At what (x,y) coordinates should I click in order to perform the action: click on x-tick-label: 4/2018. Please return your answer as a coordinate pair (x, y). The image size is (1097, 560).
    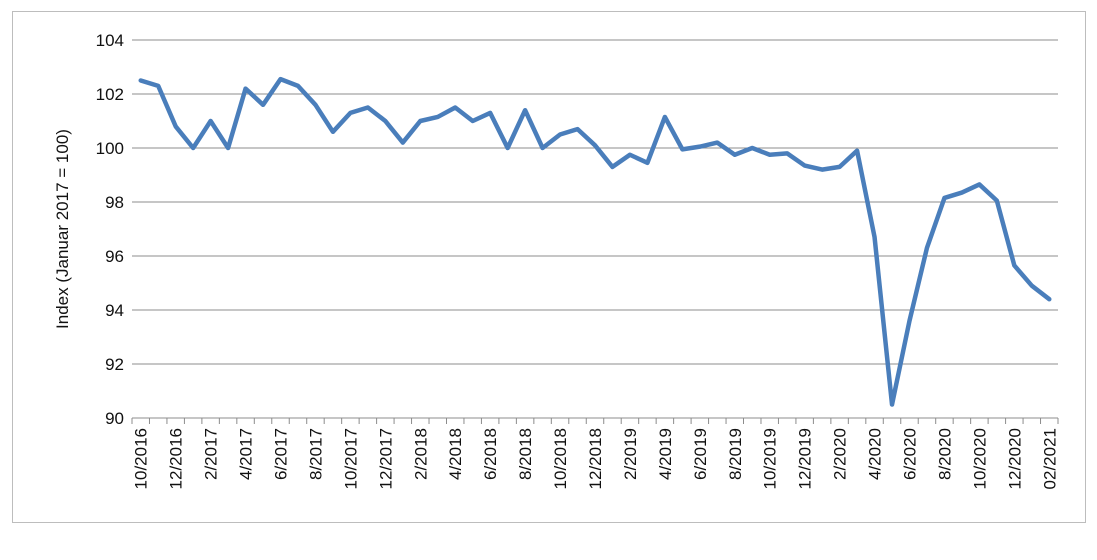
    Looking at the image, I should click on (455, 454).